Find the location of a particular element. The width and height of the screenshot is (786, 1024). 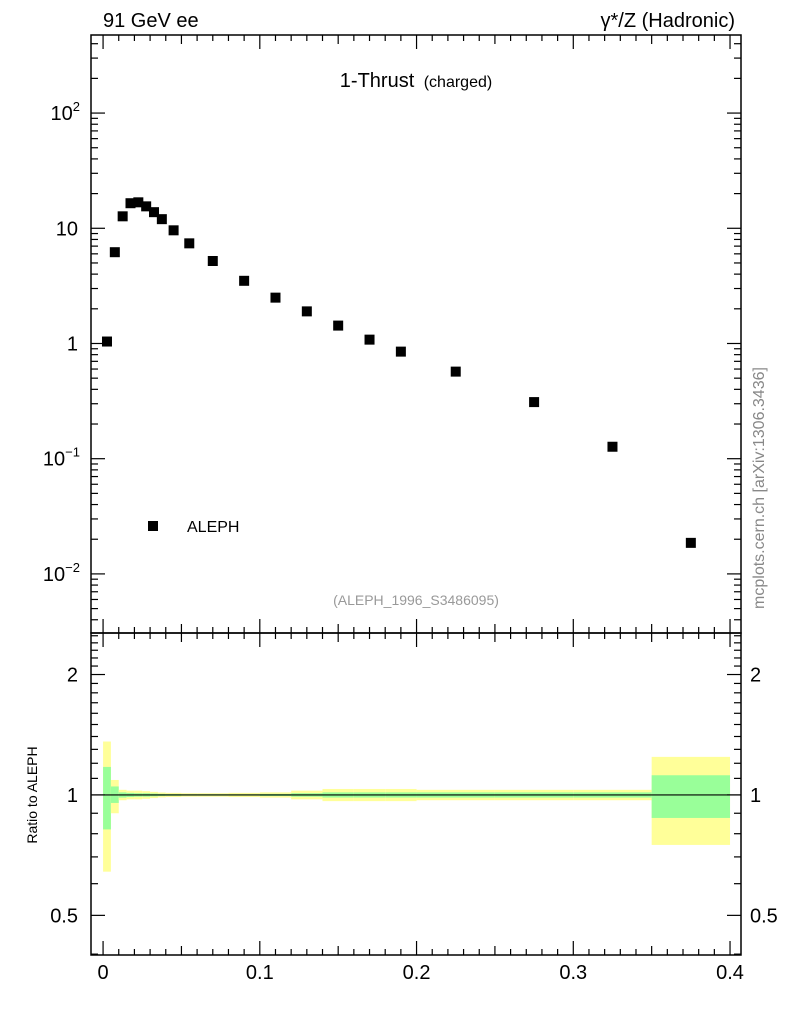

ratio-y-tick-label-right: 0.5 is located at coordinates (764, 916).